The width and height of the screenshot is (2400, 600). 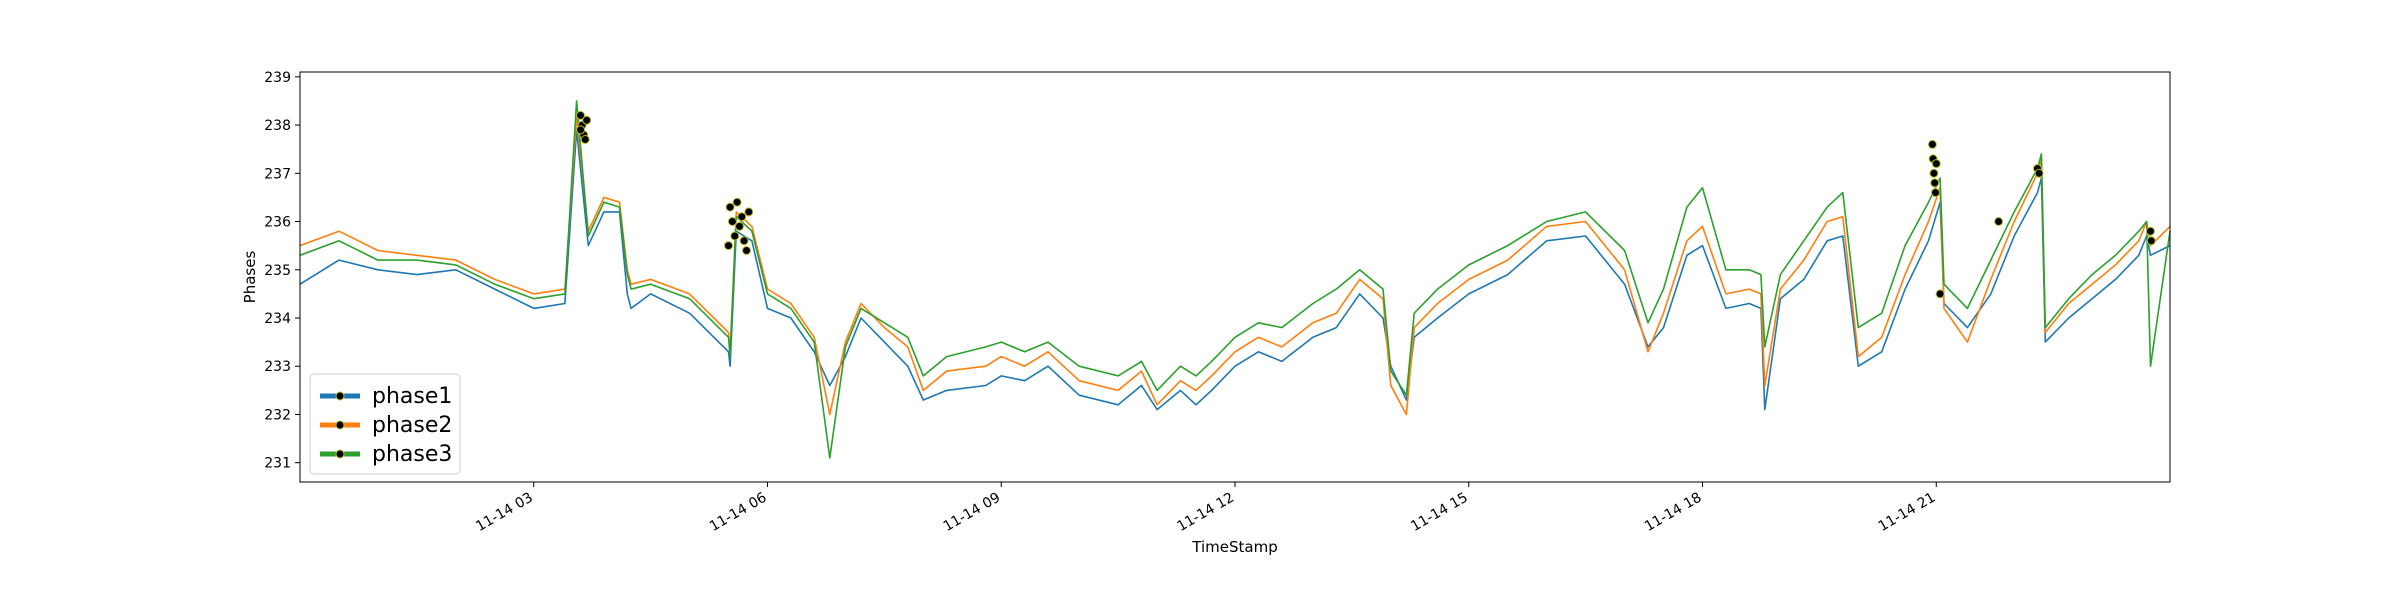 What do you see at coordinates (277, 464) in the screenshot?
I see `y-tick-label: 231` at bounding box center [277, 464].